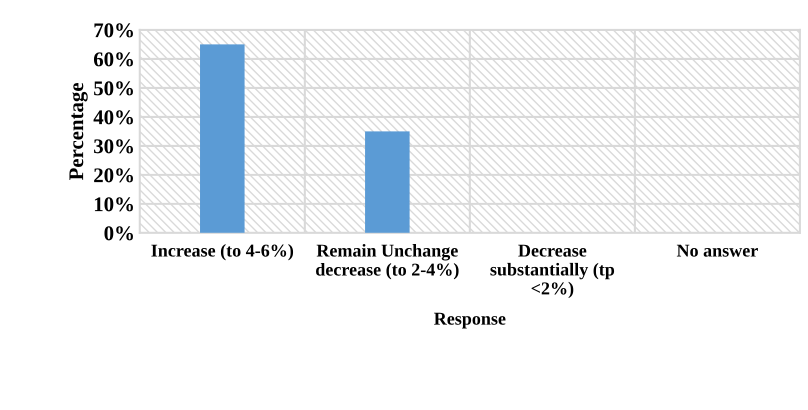 This screenshot has height=410, width=808. I want to click on y-tick-label: 10%, so click(113, 204).